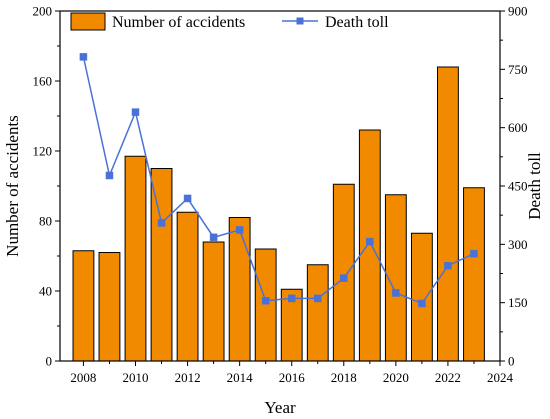  What do you see at coordinates (239, 230) in the screenshot?
I see `death-toll-point-2014` at bounding box center [239, 230].